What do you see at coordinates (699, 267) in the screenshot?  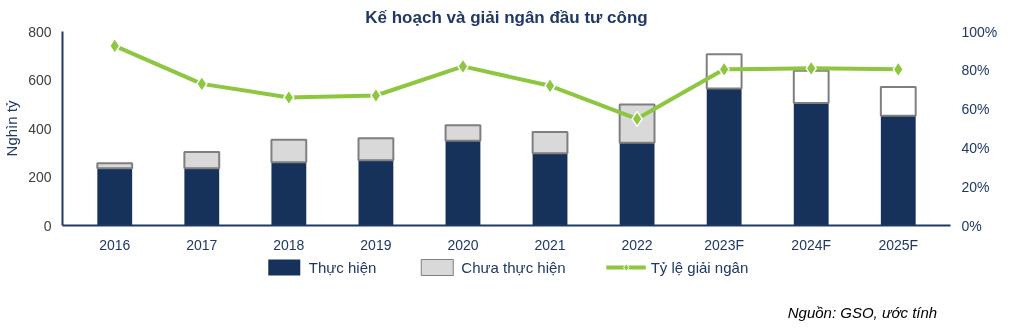 I see `legend-label: Tỷ lệ giải ngân` at bounding box center [699, 267].